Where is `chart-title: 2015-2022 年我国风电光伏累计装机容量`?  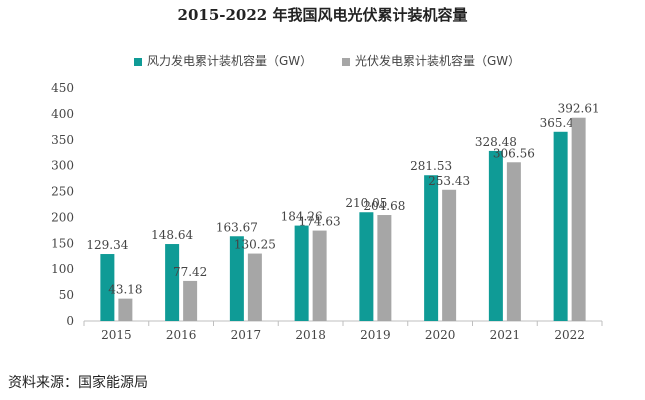
chart-title: 2015-2022 年我国风电光伏累计装机容量 is located at coordinates (322, 15).